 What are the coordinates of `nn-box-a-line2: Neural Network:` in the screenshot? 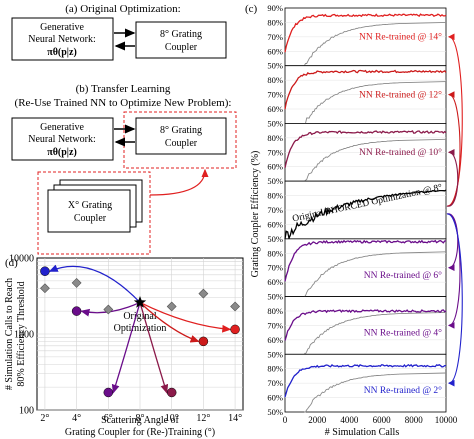 It's located at (61, 39).